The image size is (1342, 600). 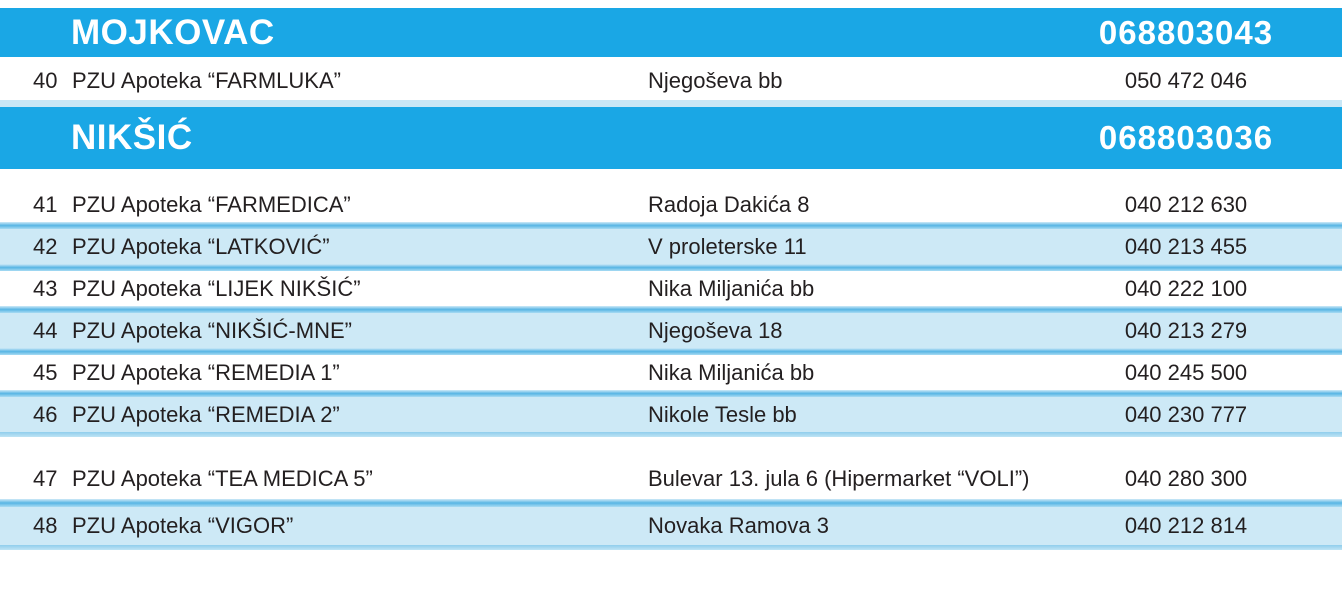 What do you see at coordinates (45, 246) in the screenshot?
I see `row-number: 42` at bounding box center [45, 246].